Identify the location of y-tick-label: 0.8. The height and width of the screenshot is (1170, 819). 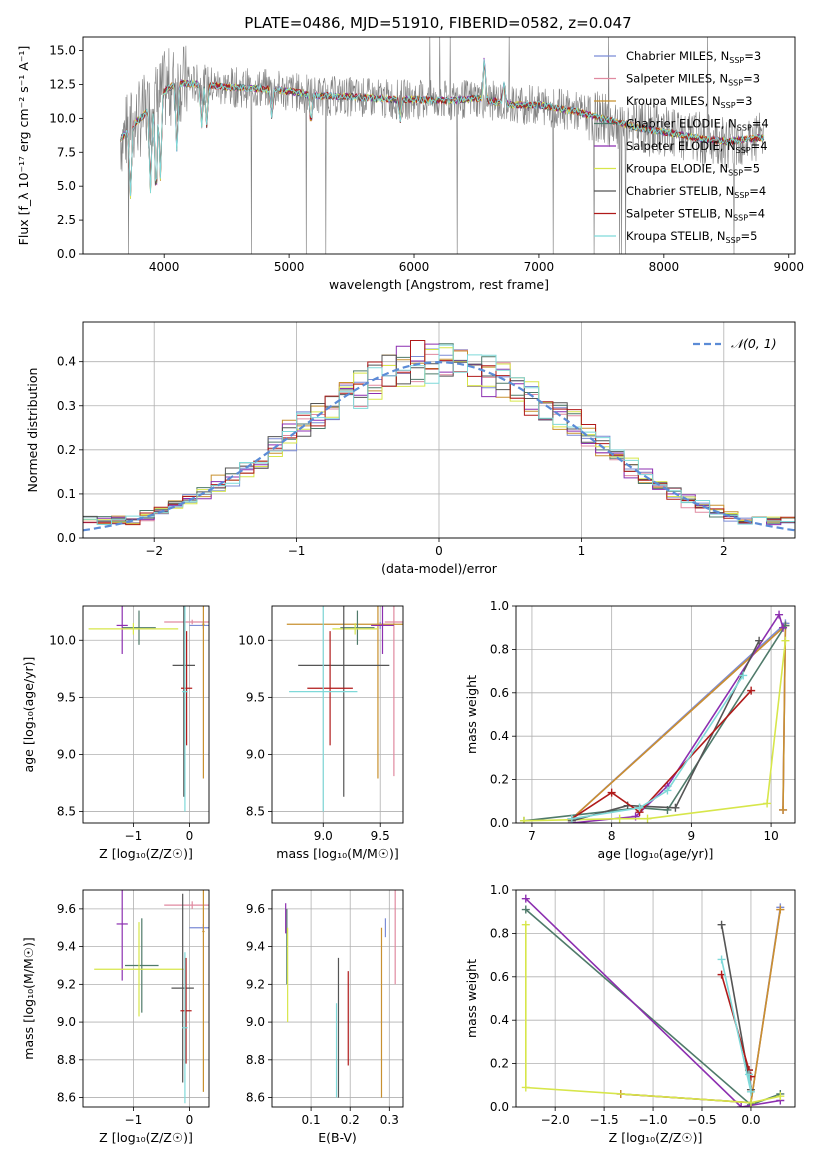
(499, 649).